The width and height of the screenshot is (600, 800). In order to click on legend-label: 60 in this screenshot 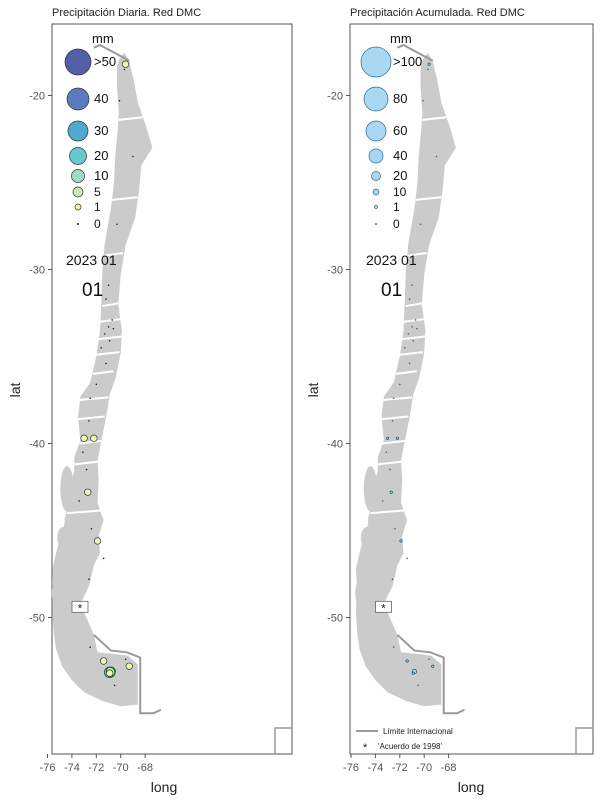, I will do `click(400, 130)`.